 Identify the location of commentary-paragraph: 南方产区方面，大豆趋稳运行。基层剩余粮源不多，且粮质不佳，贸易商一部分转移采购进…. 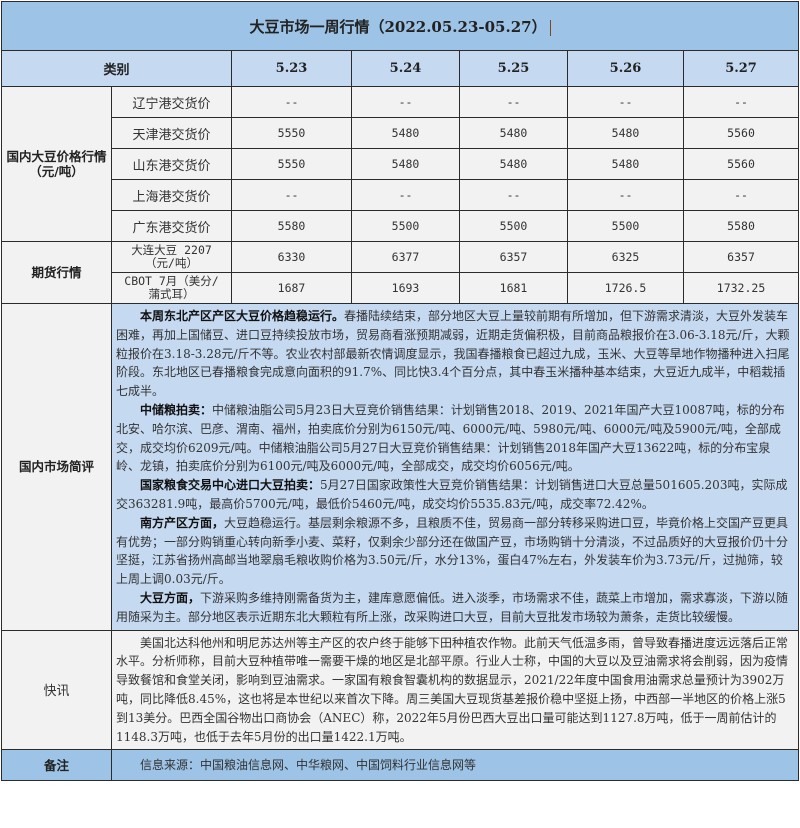
(455, 551).